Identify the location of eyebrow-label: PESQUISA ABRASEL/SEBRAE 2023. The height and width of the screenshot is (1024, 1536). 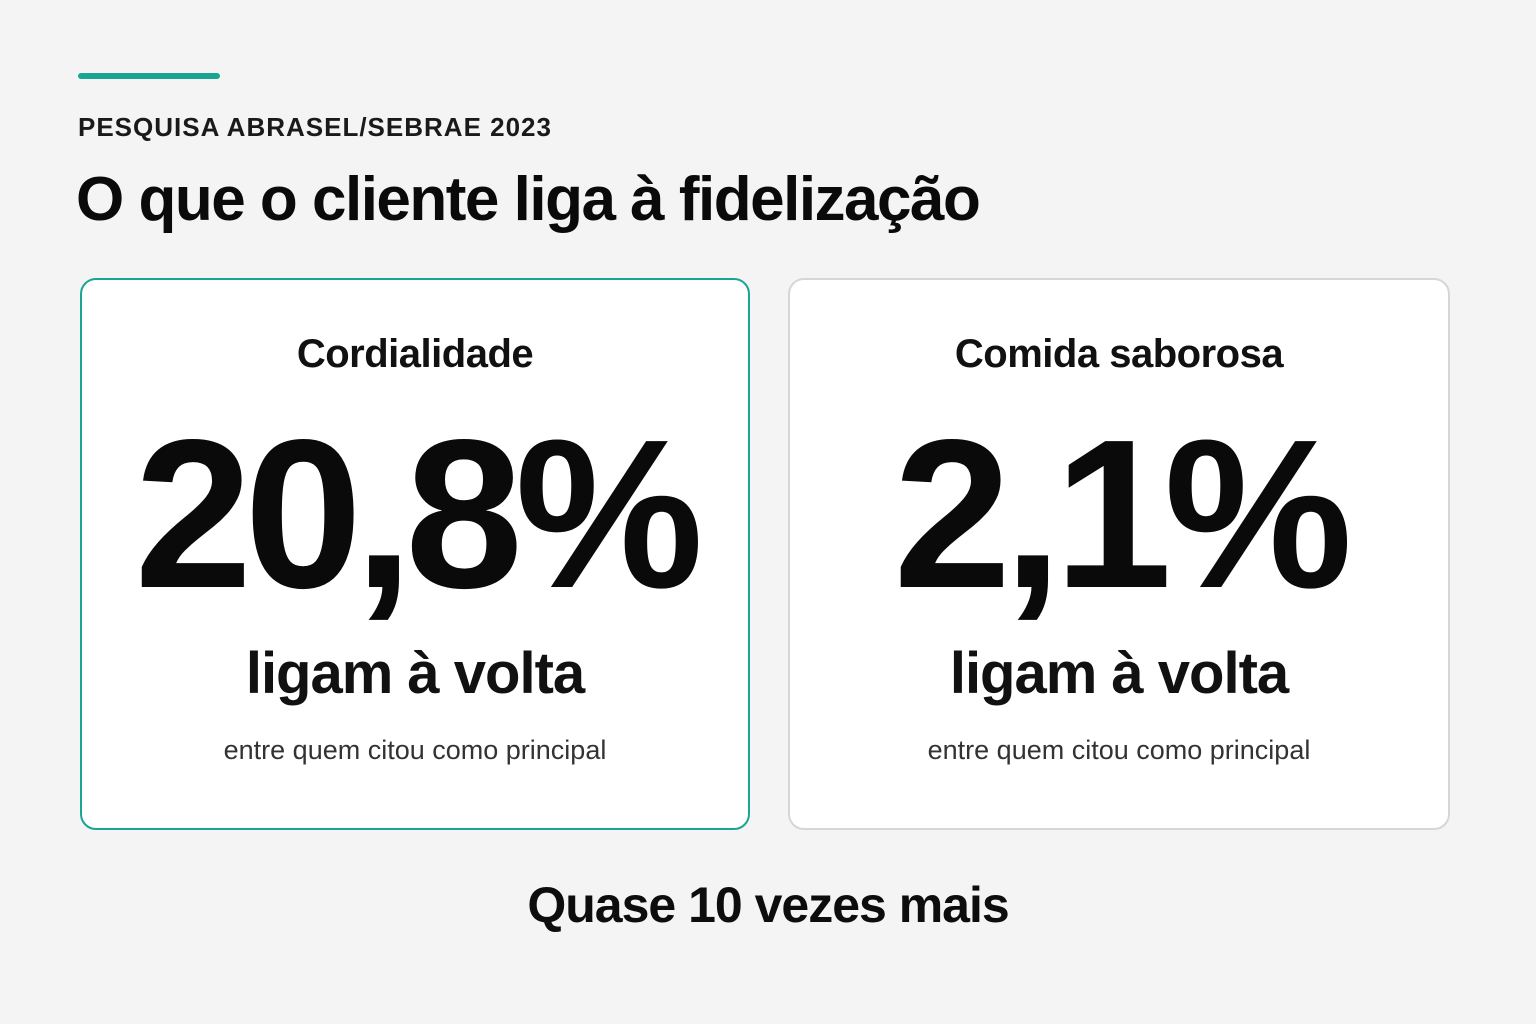
(315, 127).